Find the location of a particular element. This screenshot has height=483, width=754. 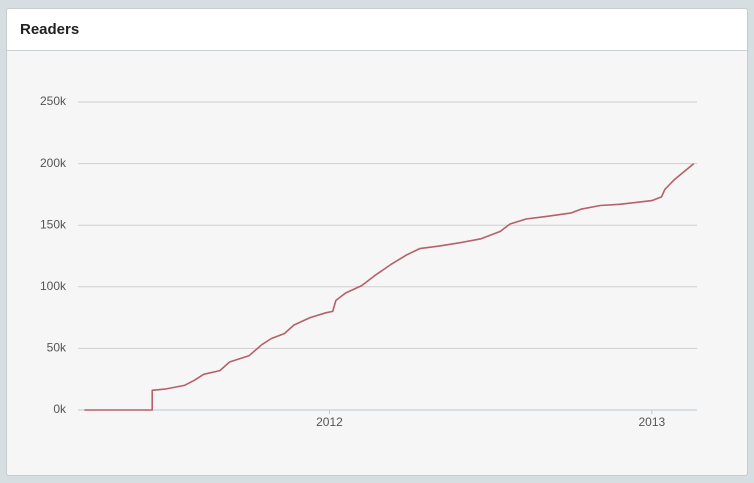

y-tick-label: 250k is located at coordinates (53, 101).